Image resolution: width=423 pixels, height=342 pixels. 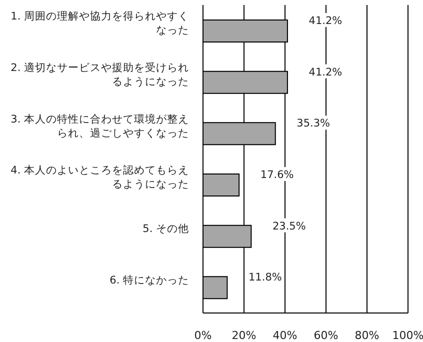 What do you see at coordinates (367, 335) in the screenshot?
I see `x-tick-label: 80%` at bounding box center [367, 335].